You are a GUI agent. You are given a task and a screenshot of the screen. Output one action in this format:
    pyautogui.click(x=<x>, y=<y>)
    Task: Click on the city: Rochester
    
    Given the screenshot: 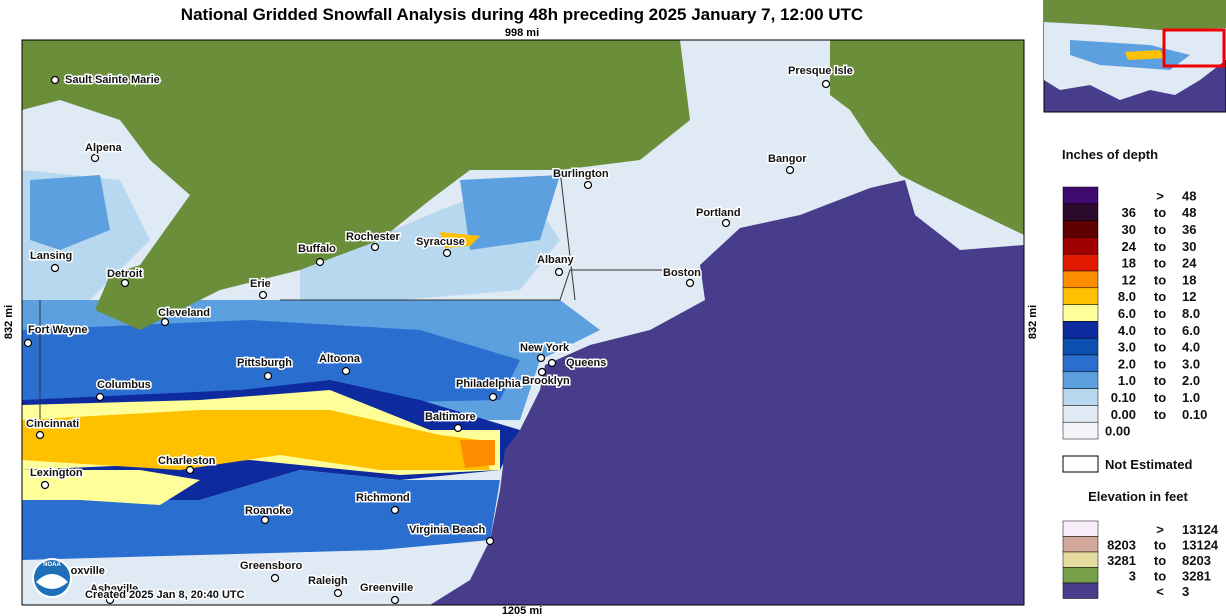 What is the action you would take?
    pyautogui.click(x=373, y=241)
    